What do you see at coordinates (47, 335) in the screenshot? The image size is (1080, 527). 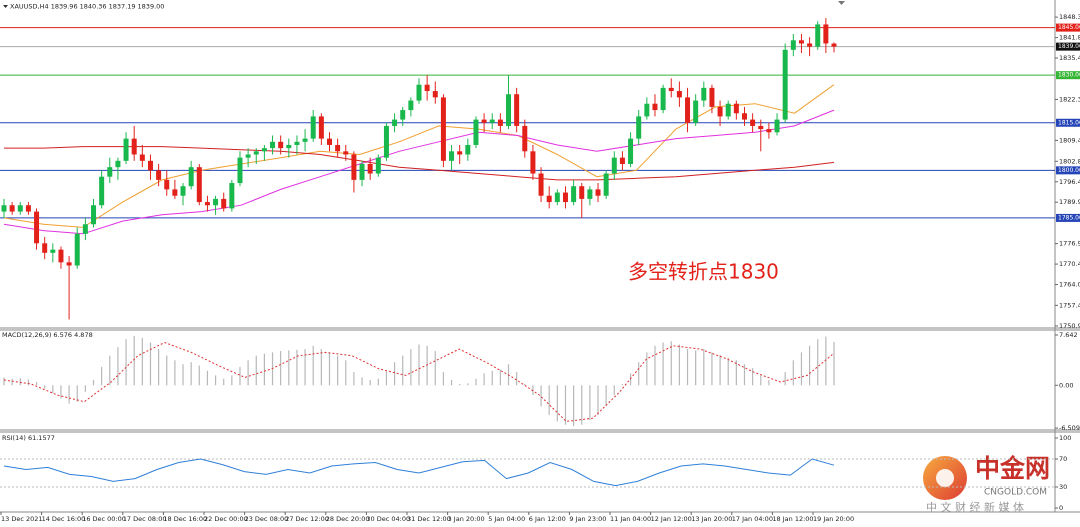 I see `macd-title: MACD(12,26,9) 6.576 4.878` at bounding box center [47, 335].